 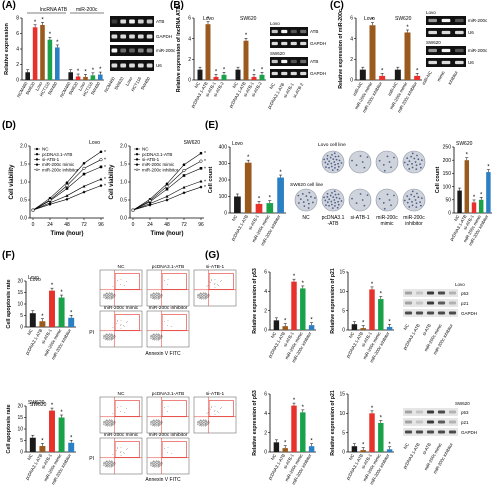 What do you see at coordinates (343, 331) in the screenshot?
I see `y-tick-label: 0` at bounding box center [343, 331].